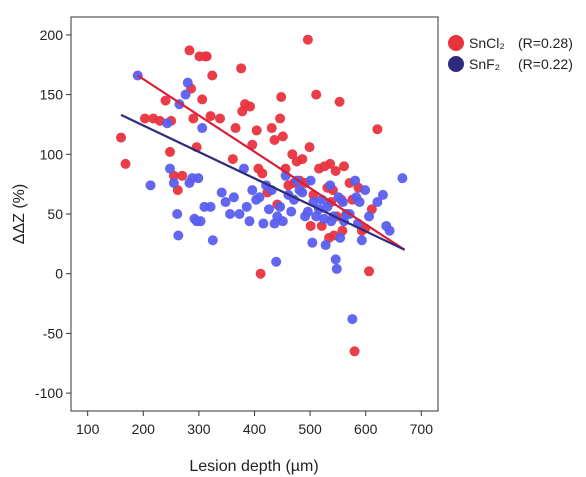 The width and height of the screenshot is (586, 477). What do you see at coordinates (53, 333) in the screenshot?
I see `y-tick-label: -50` at bounding box center [53, 333].